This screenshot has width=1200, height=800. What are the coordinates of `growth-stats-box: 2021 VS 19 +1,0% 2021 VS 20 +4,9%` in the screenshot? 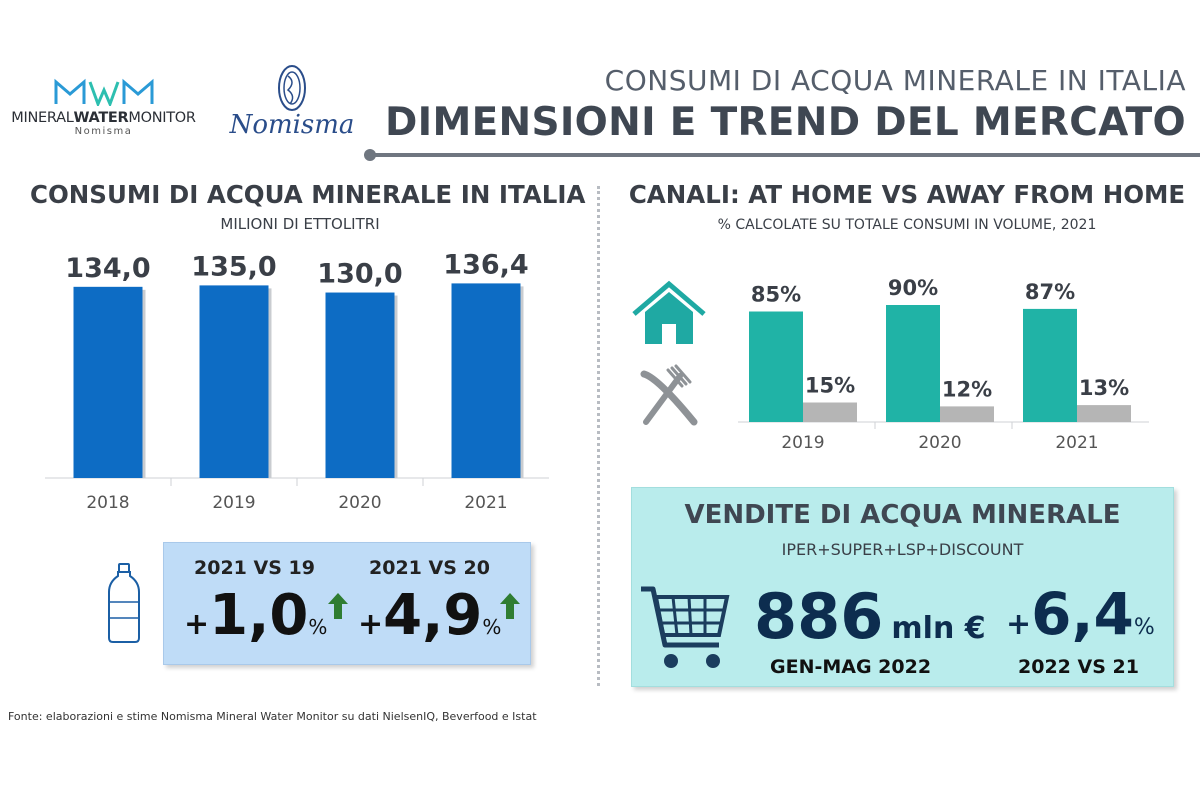 It's located at (347, 603).